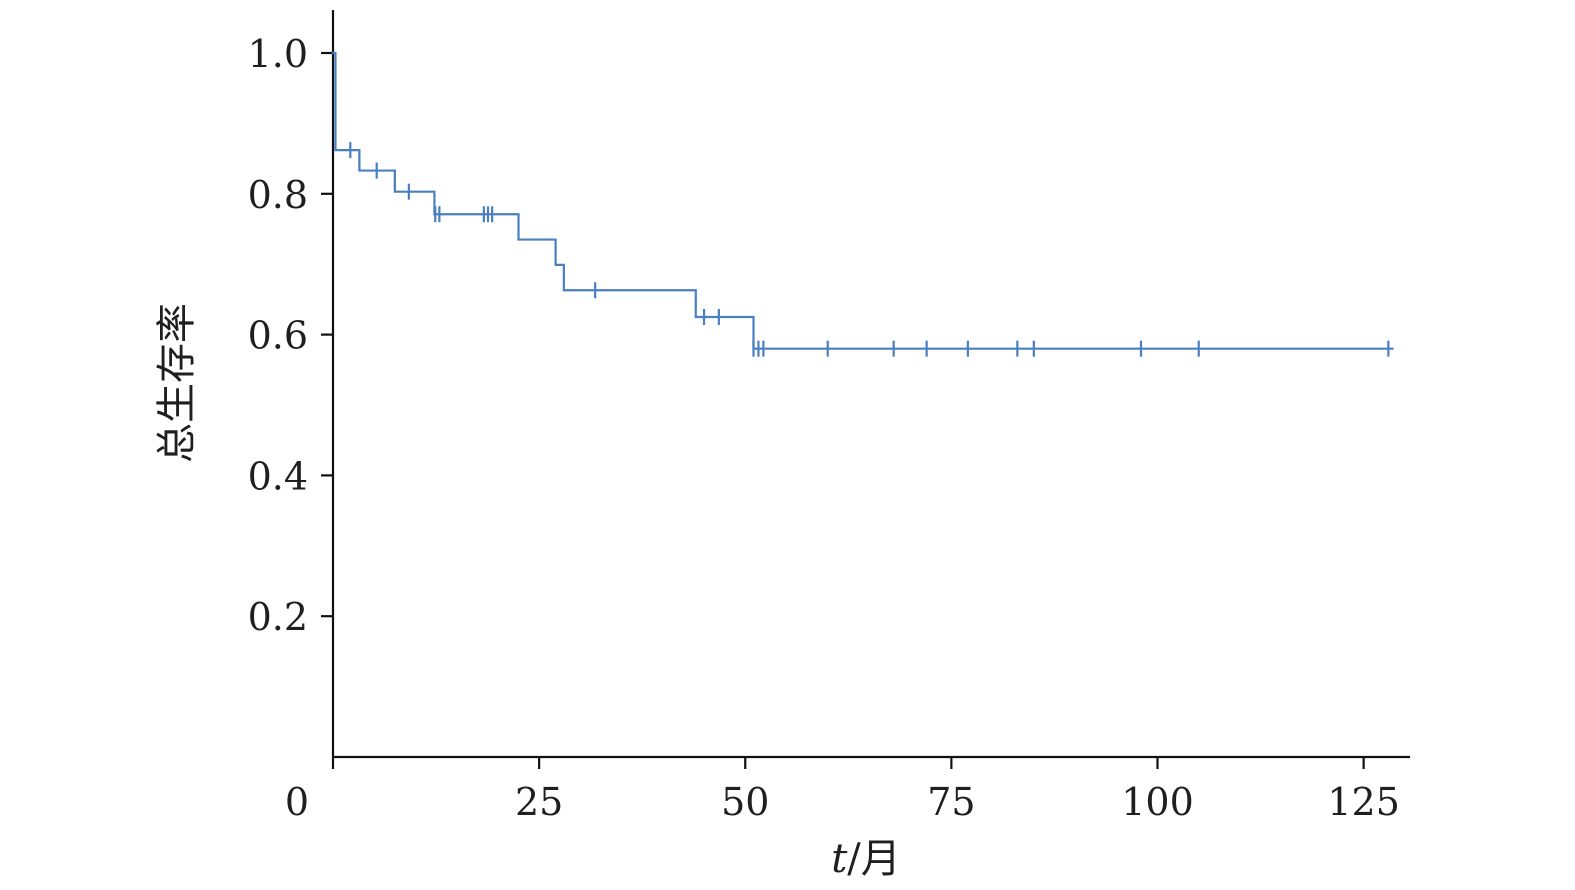 The height and width of the screenshot is (890, 1575). I want to click on x-tick-label: 100, so click(1157, 802).